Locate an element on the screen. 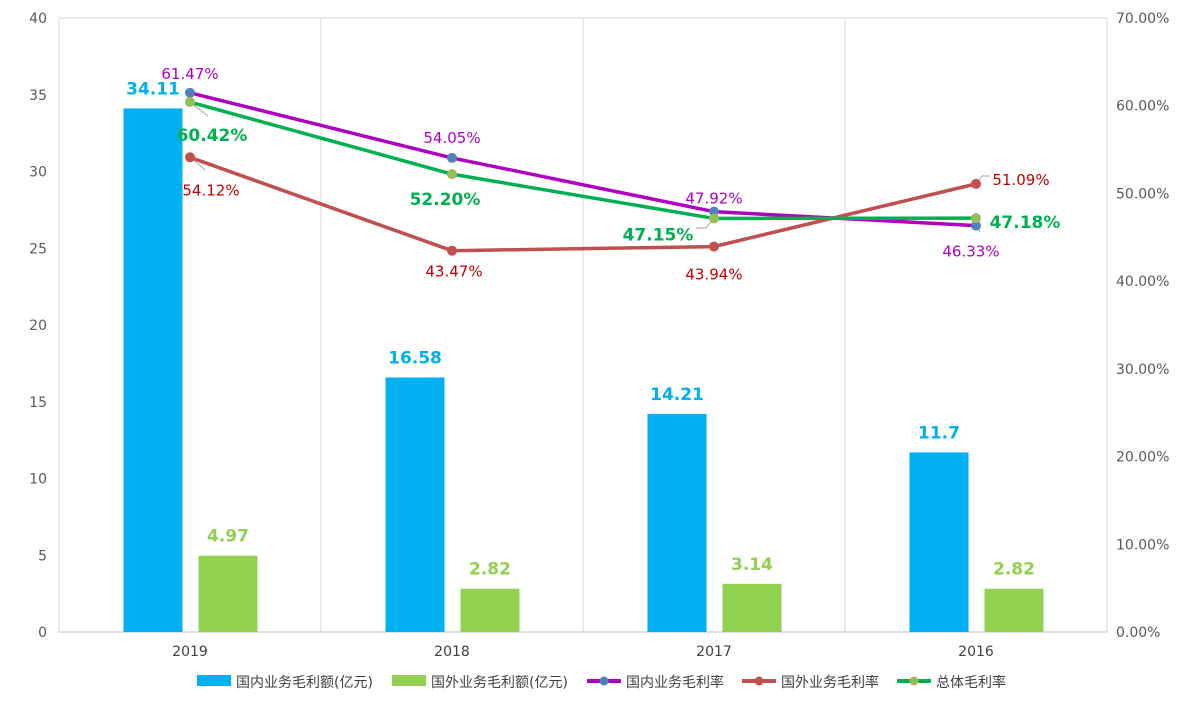 Image resolution: width=1190 pixels, height=708 pixels. line-data-label: 61.47% is located at coordinates (189, 74).